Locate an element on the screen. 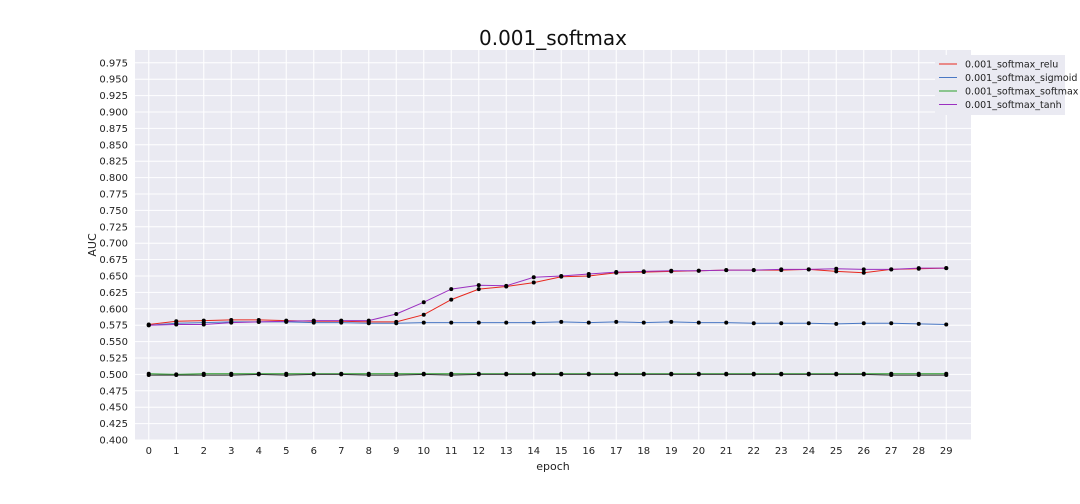 The image size is (1080, 504). x-tick-label: 10 is located at coordinates (423, 451).